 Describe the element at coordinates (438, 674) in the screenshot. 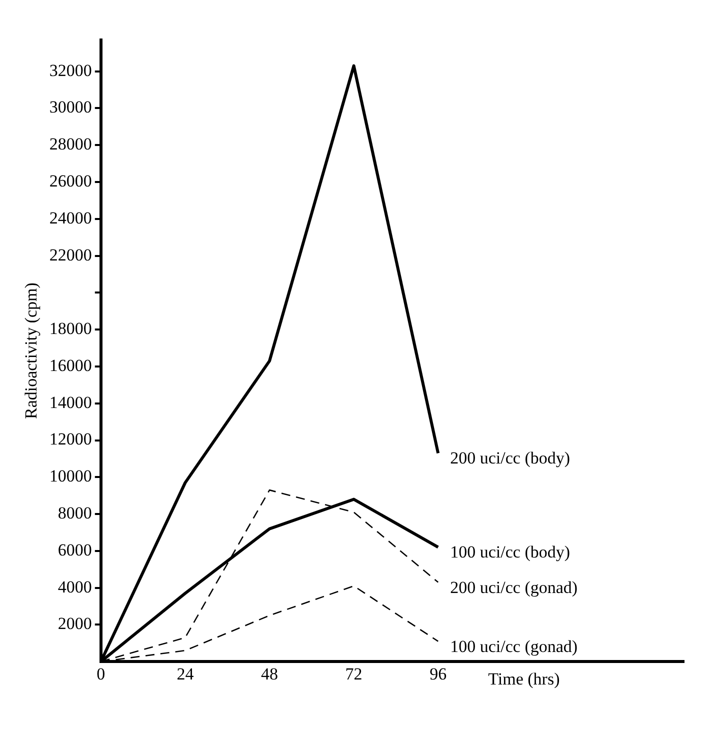

I see `x-tick-label: 96` at that location.